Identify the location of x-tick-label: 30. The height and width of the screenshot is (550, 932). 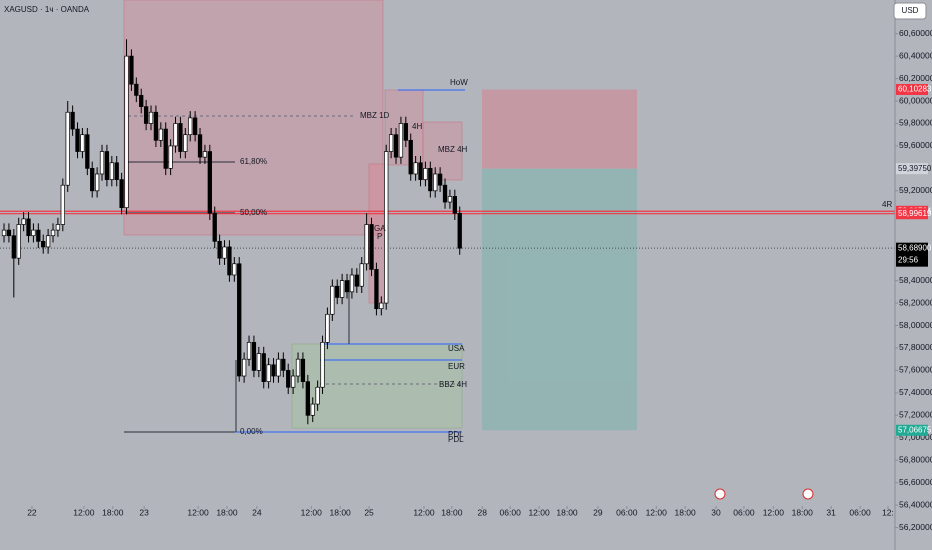
(716, 512).